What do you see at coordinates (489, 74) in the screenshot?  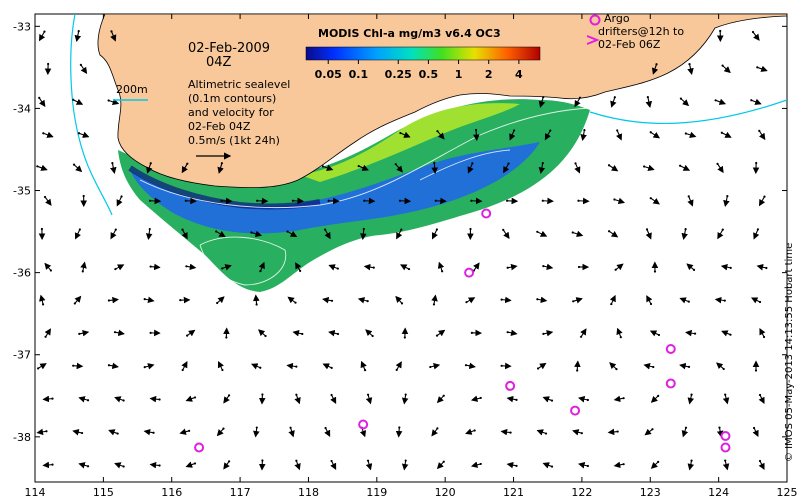 I see `colorbar-tick-label: 2` at bounding box center [489, 74].